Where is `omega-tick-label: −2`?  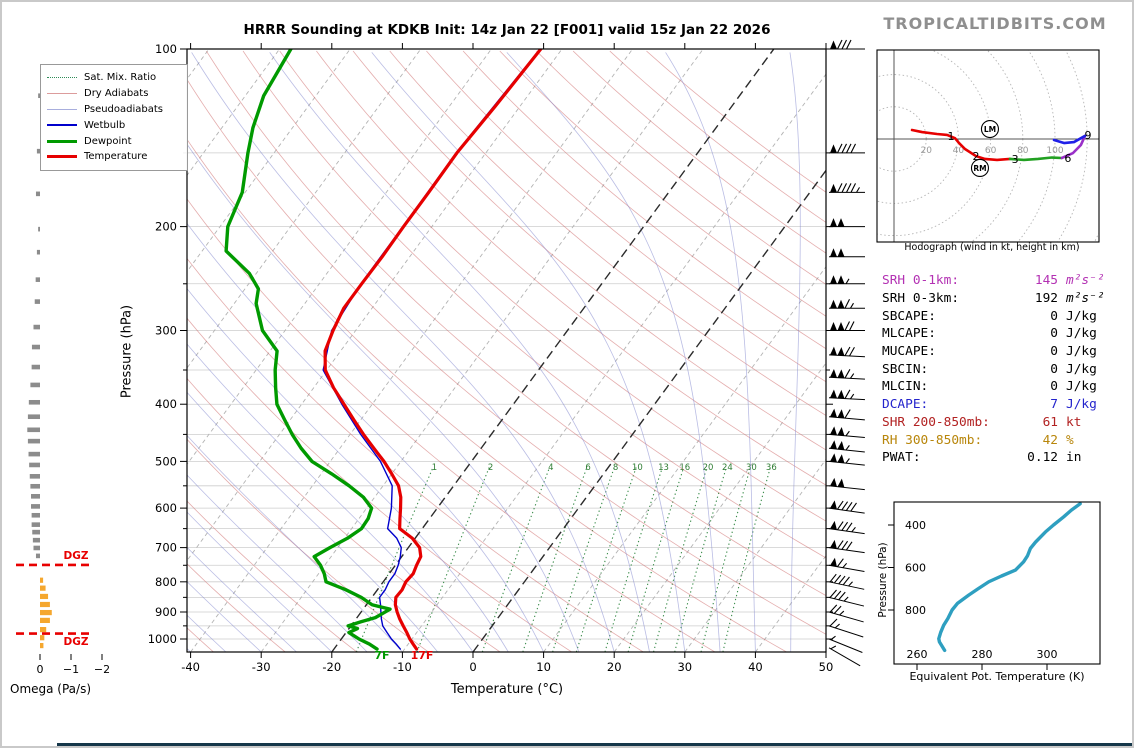 omega-tick-label: −2 is located at coordinates (102, 669).